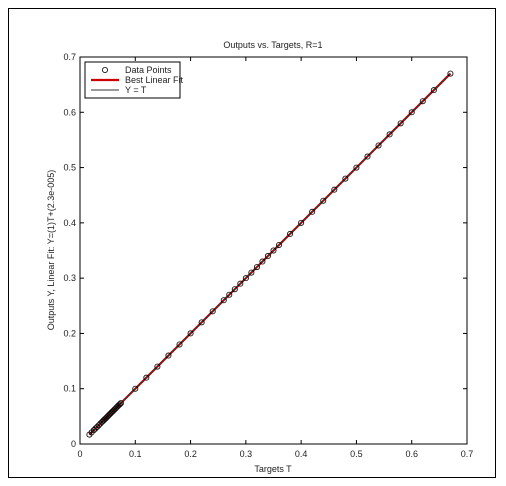 Image resolution: width=506 pixels, height=486 pixels. I want to click on x-axis-label: Targets T, so click(273, 469).